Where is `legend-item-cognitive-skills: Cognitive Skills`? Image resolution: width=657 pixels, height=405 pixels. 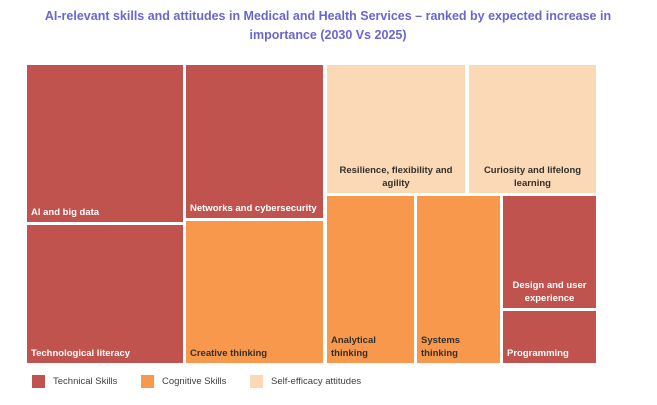 legend-item-cognitive-skills: Cognitive Skills is located at coordinates (183, 381).